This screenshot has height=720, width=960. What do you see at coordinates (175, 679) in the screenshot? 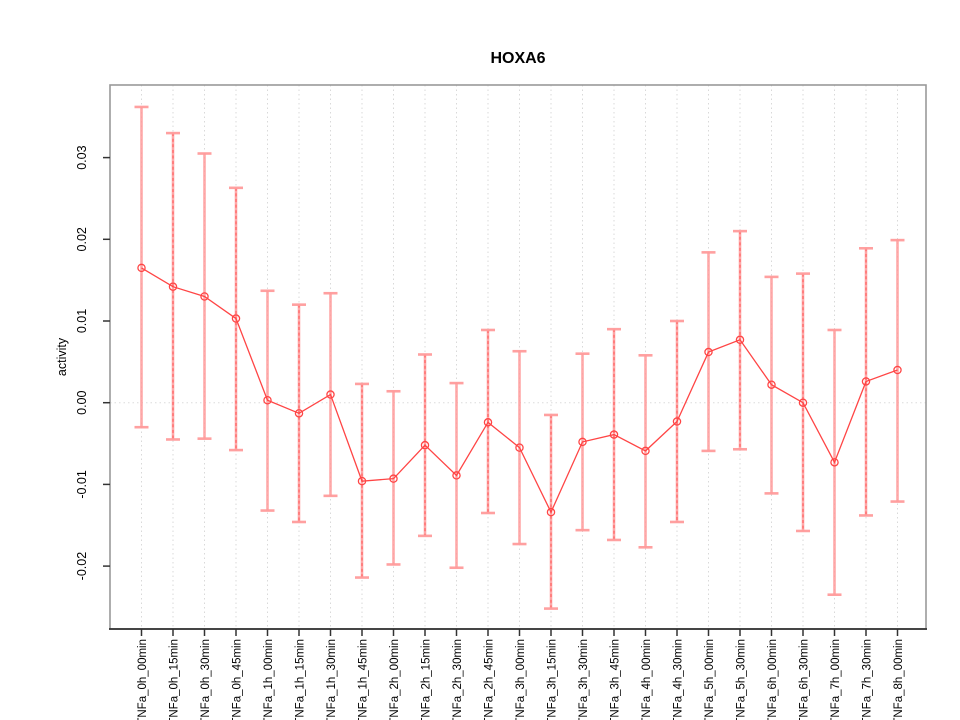
I see `x-category-label: TNFa_0h_15min` at bounding box center [175, 679].